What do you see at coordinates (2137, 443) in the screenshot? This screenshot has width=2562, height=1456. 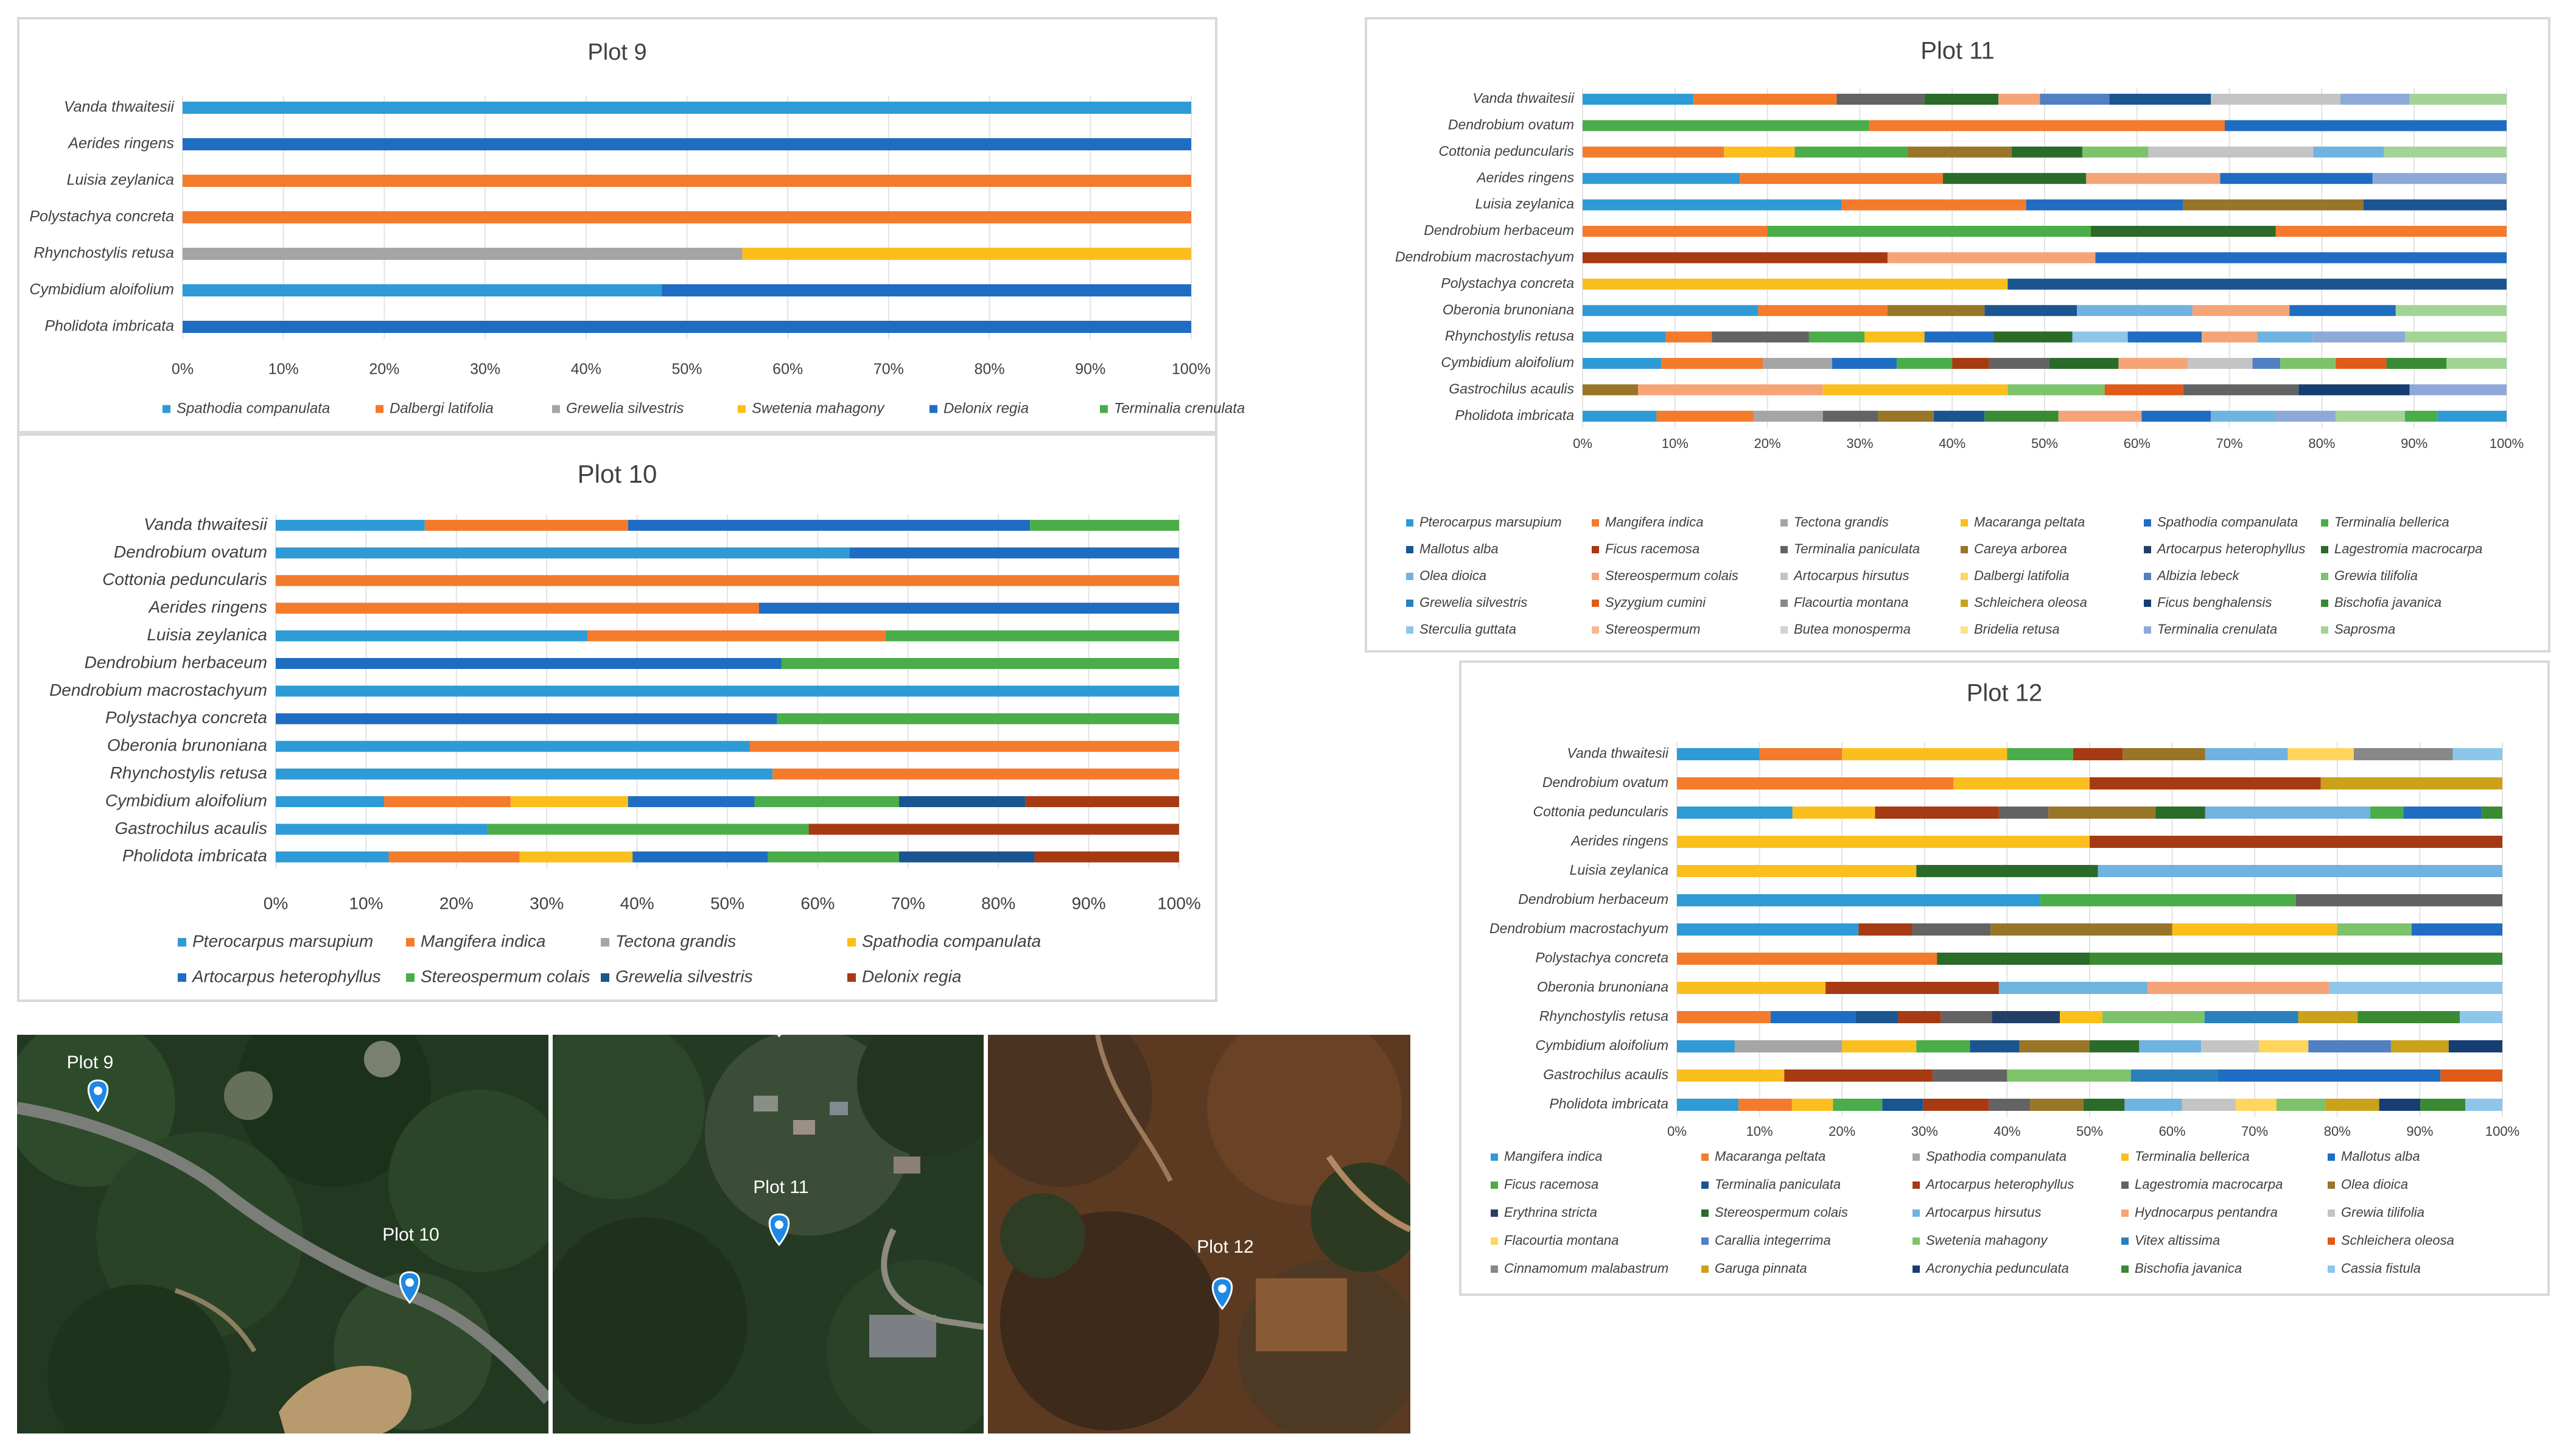 I see `x-tick-label: 60%` at bounding box center [2137, 443].